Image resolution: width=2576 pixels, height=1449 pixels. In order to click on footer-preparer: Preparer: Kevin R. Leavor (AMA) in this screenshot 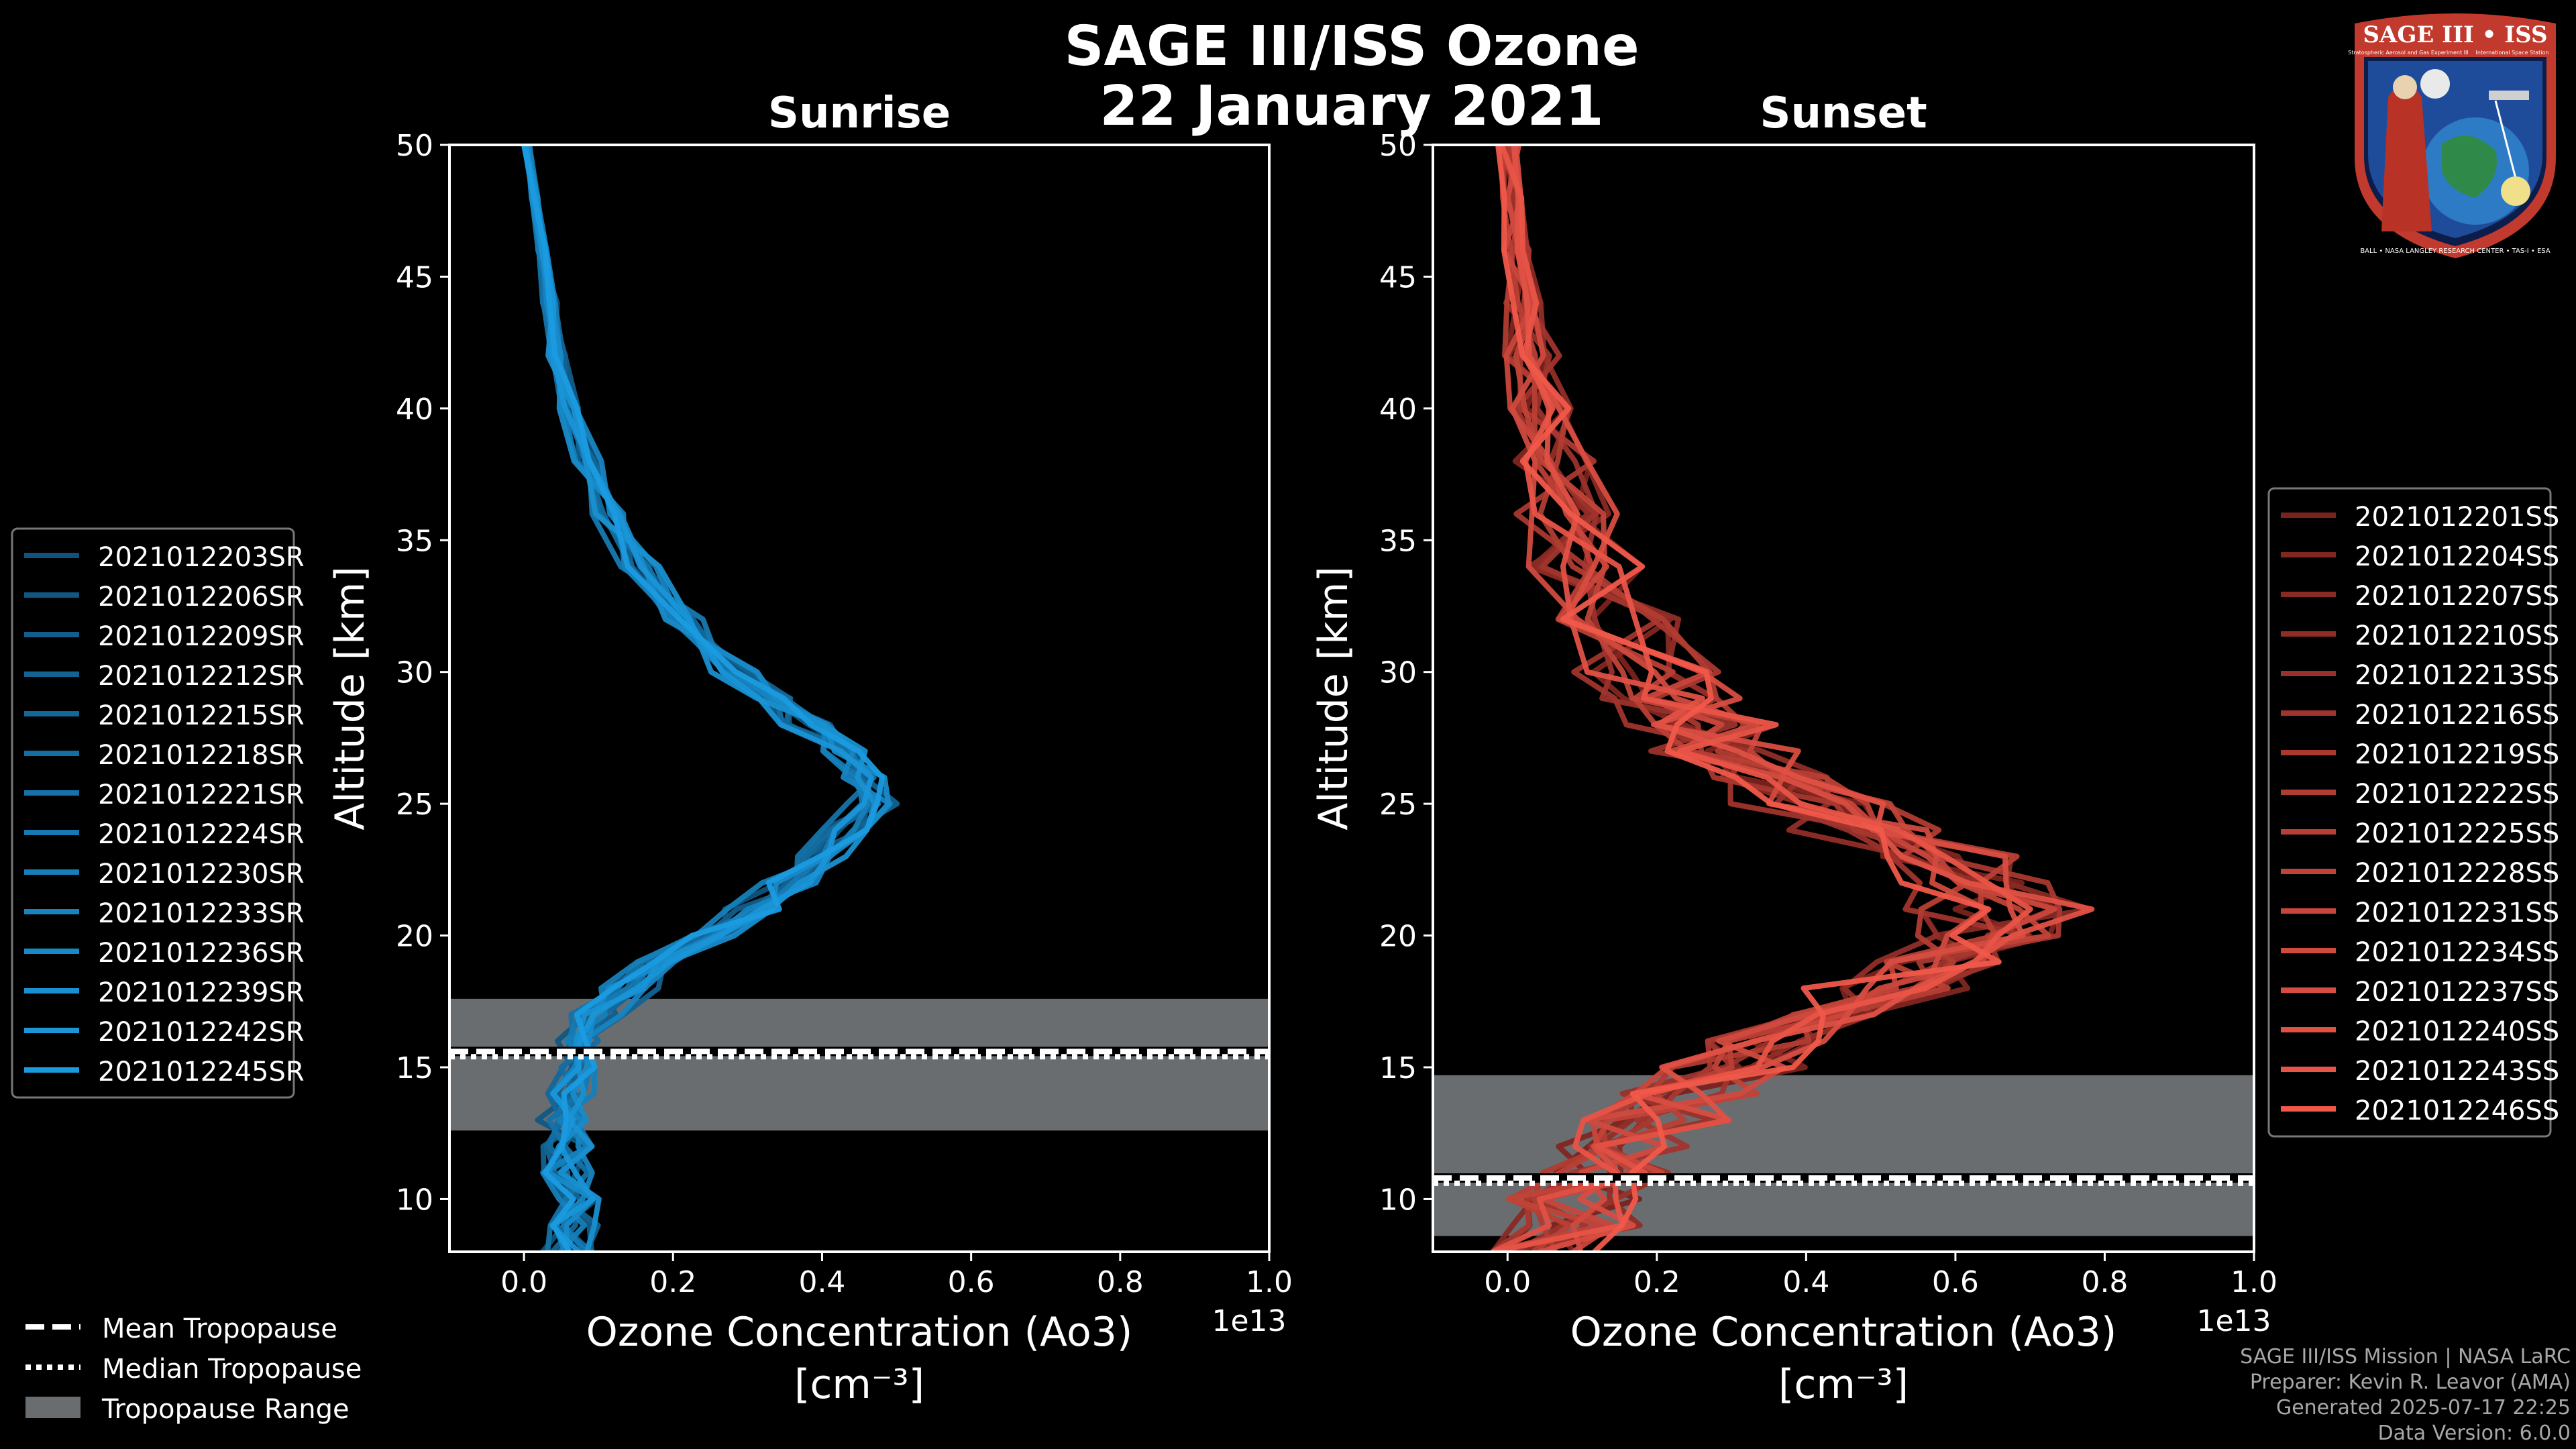, I will do `click(2410, 1382)`.